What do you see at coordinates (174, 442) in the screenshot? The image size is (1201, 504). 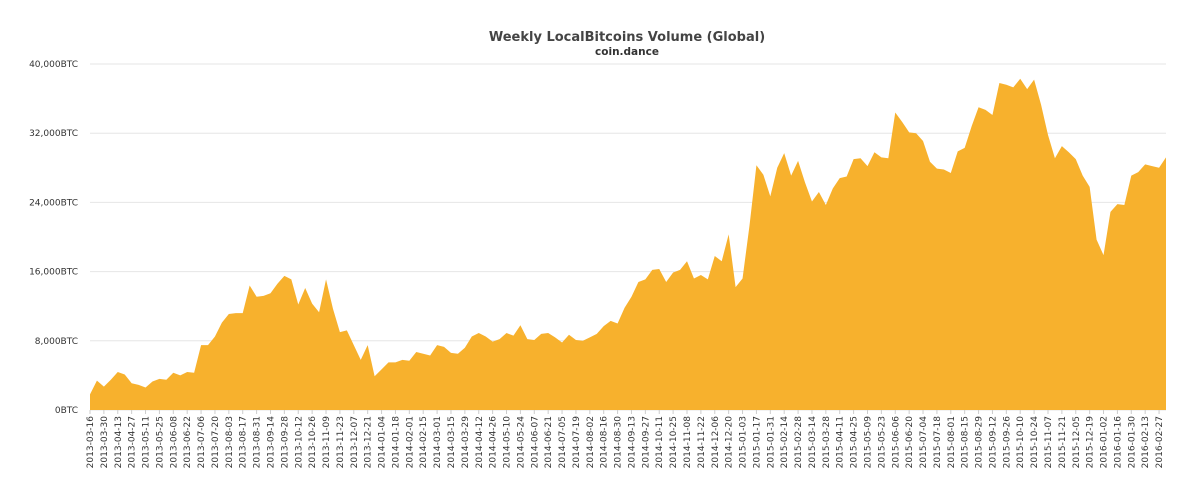 I see `x-tick-label: 2013-06-08` at bounding box center [174, 442].